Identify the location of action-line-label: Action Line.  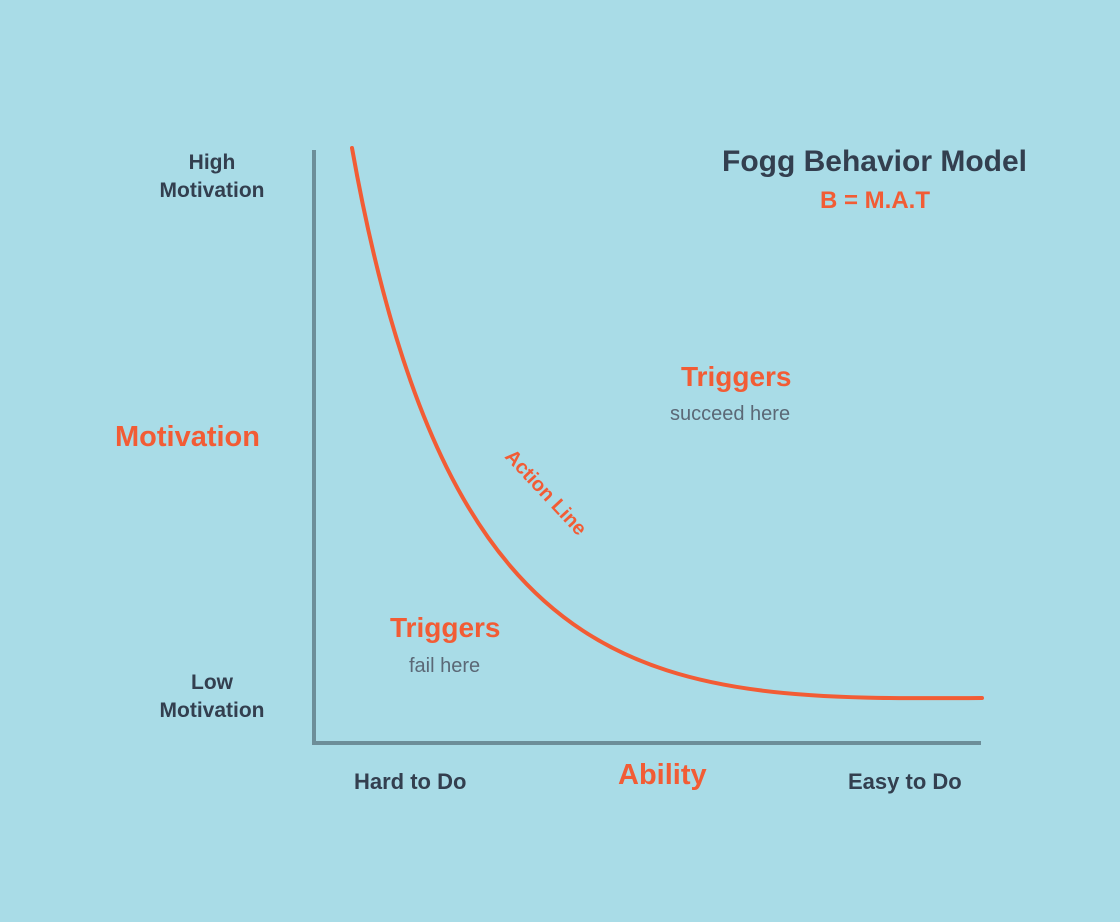
(545, 492).